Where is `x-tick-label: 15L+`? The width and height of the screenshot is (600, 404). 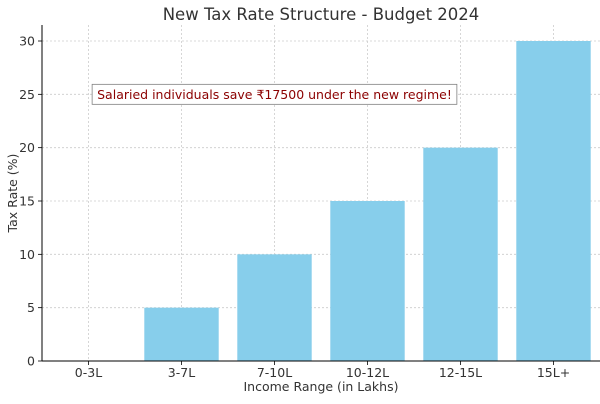
x-tick-label: 15L+ is located at coordinates (553, 372).